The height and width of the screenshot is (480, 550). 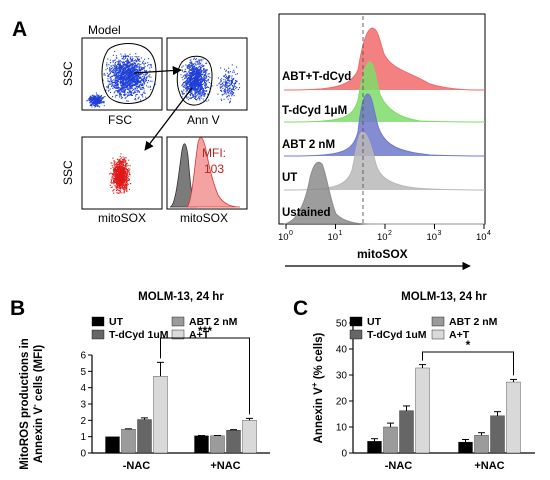 I want to click on chart-b-significance-bracket, so click(x=205, y=376).